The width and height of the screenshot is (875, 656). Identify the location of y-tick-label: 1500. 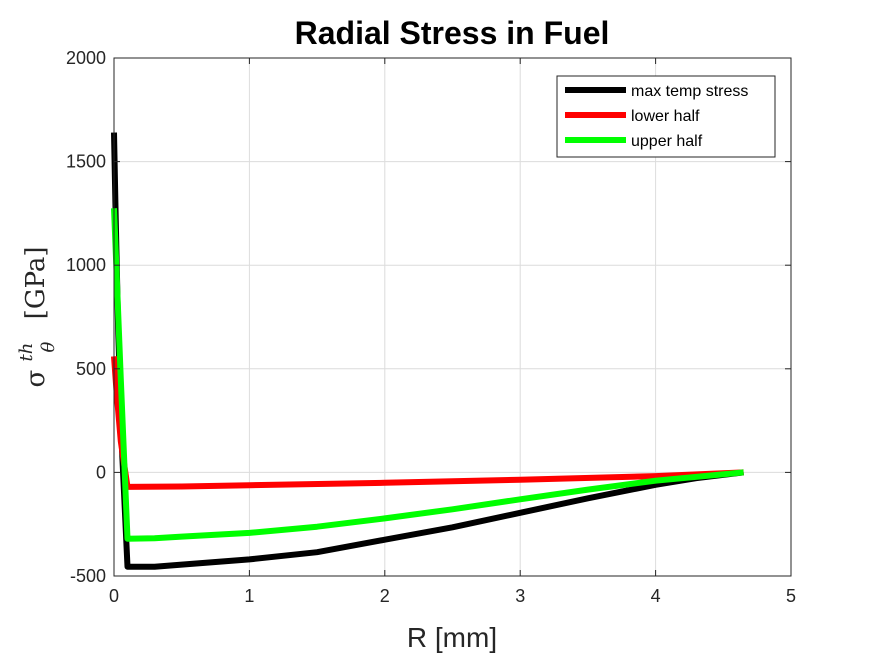
(86, 162).